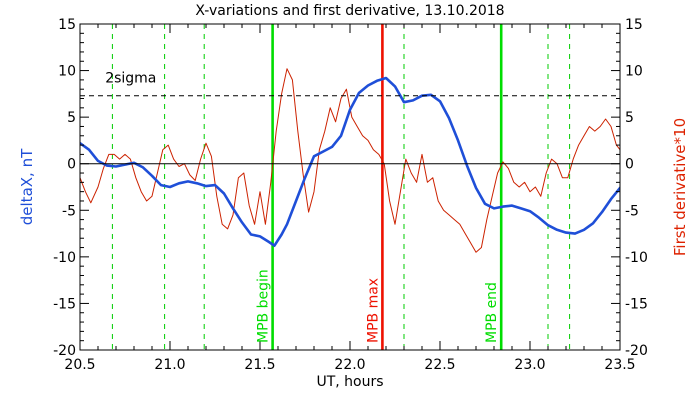 The image size is (700, 400). What do you see at coordinates (629, 118) in the screenshot?
I see `y-right-tick-label: 5` at bounding box center [629, 118].